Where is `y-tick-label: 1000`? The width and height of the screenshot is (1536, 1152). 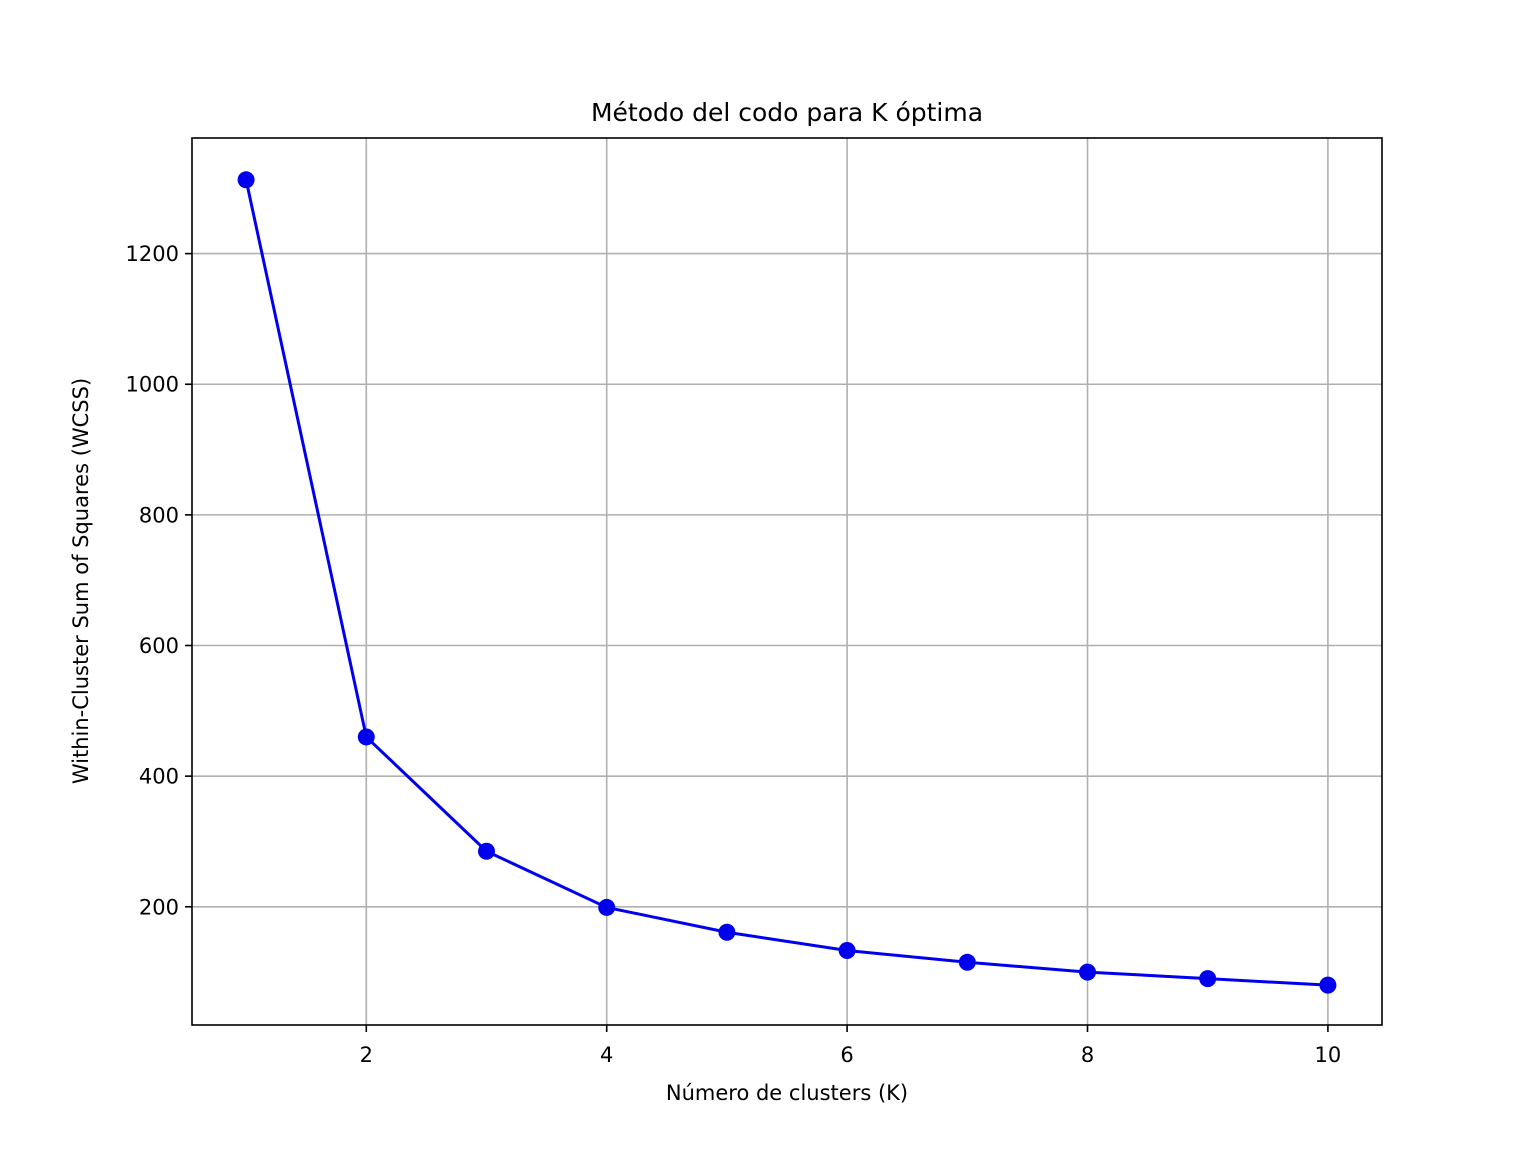
y-tick-label: 1000 is located at coordinates (152, 385).